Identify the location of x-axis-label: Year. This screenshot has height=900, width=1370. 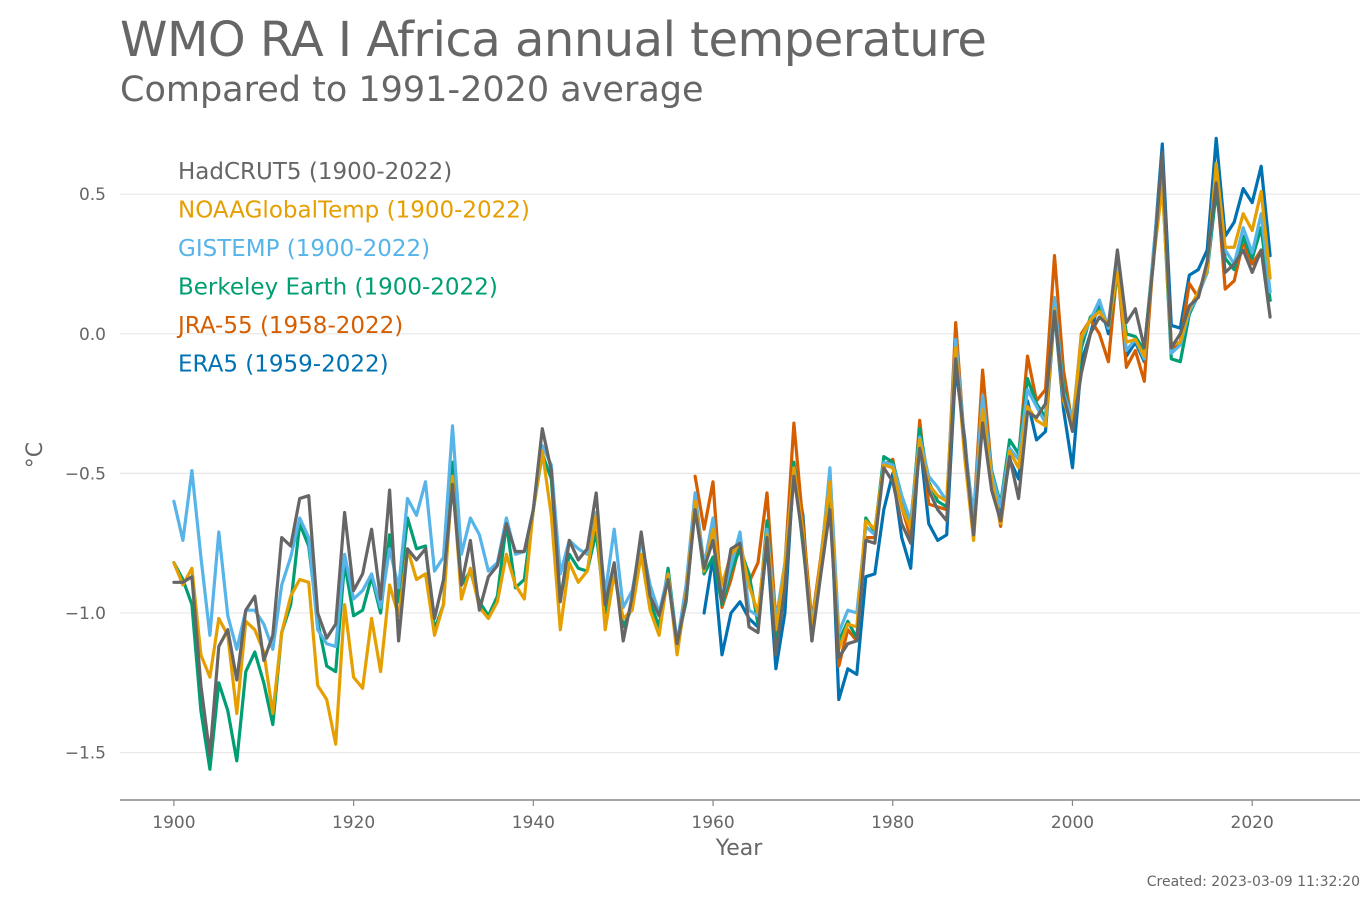
(739, 848).